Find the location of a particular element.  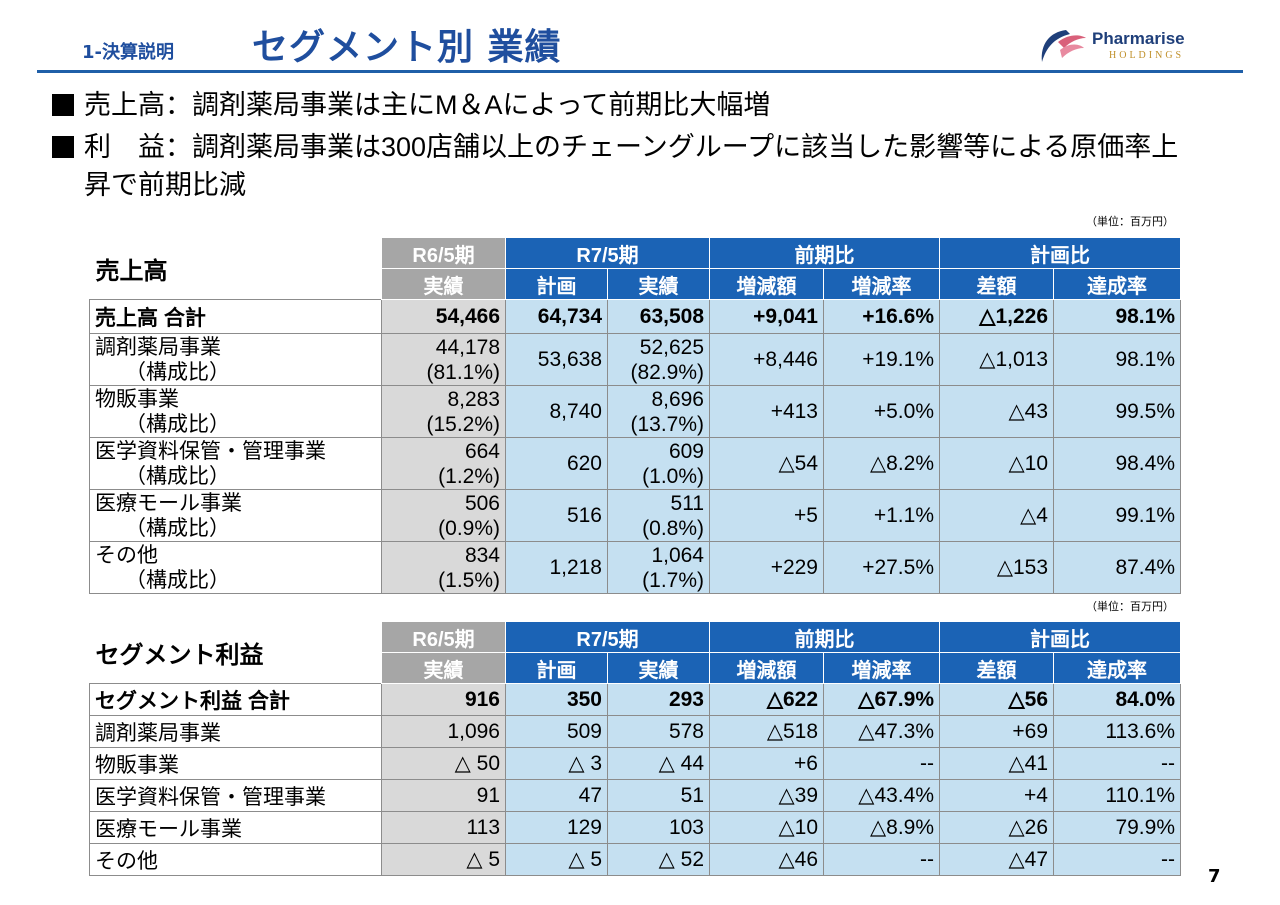

cell: △41 is located at coordinates (996, 763).